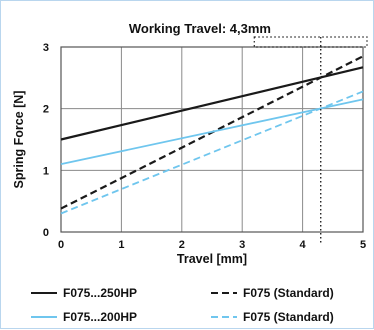 The width and height of the screenshot is (374, 330). I want to click on x-tick-label-0: 0, so click(61, 245).